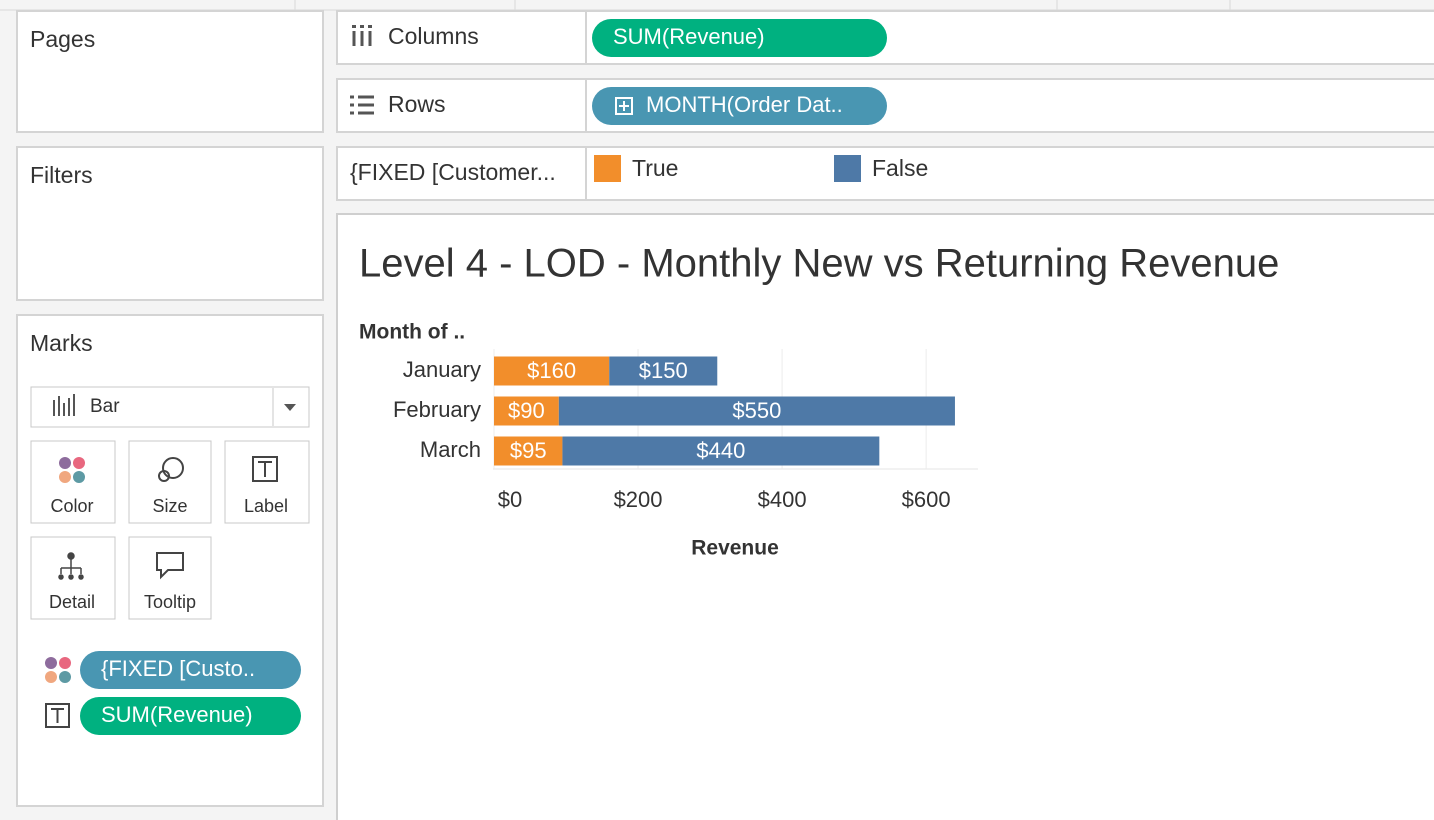 This screenshot has height=820, width=1434. I want to click on value-label: $550, so click(756, 410).